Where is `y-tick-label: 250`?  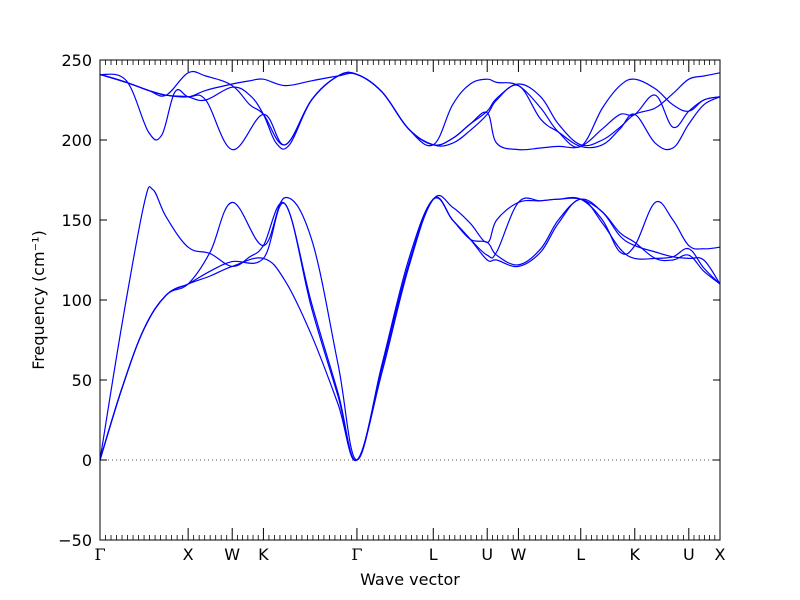 y-tick-label: 250 is located at coordinates (76, 60).